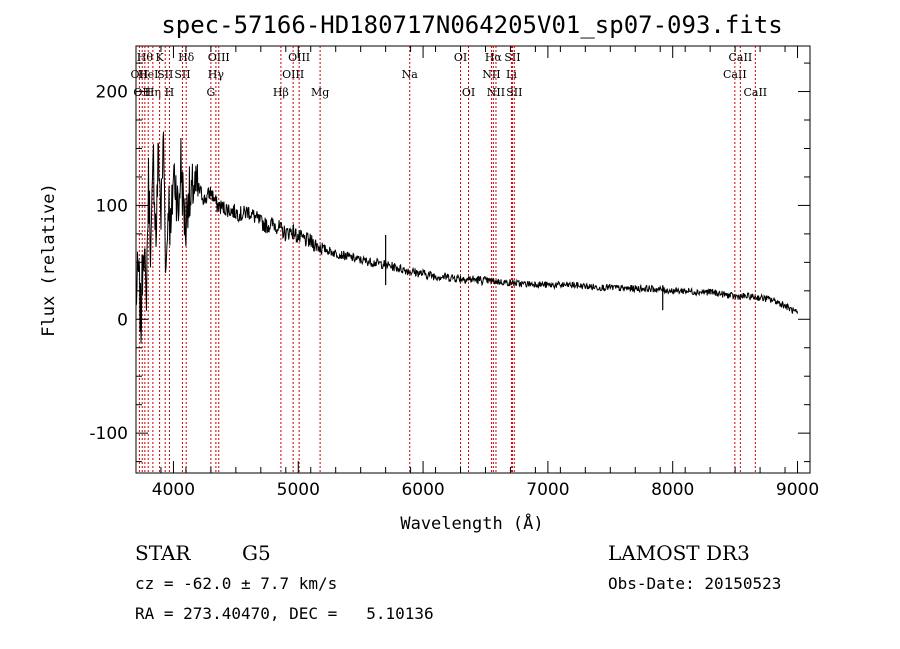 This screenshot has width=900, height=649. I want to click on x-tick-label: 6000, so click(422, 490).